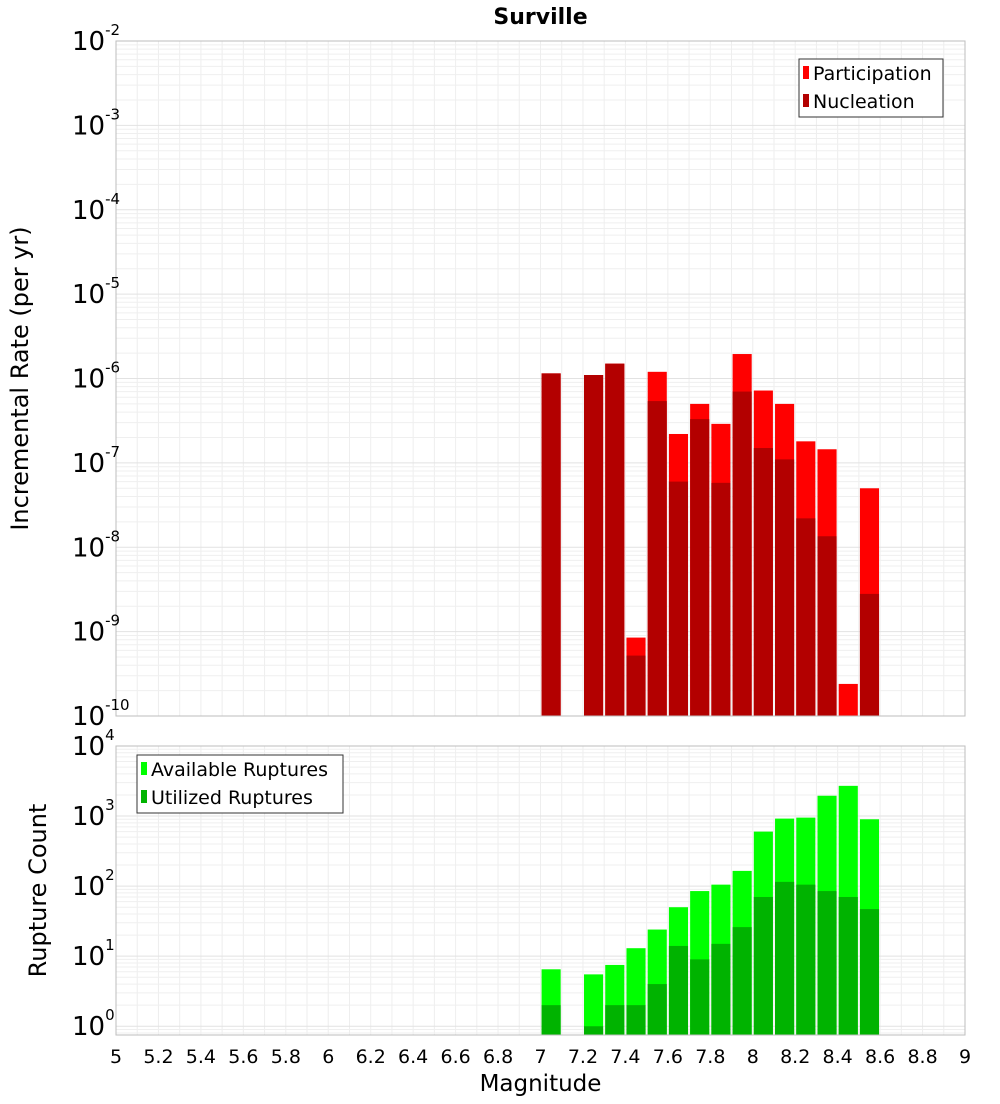 Image resolution: width=1000 pixels, height=1104 pixels. I want to click on y-tick-exponent: -6, so click(112, 368).